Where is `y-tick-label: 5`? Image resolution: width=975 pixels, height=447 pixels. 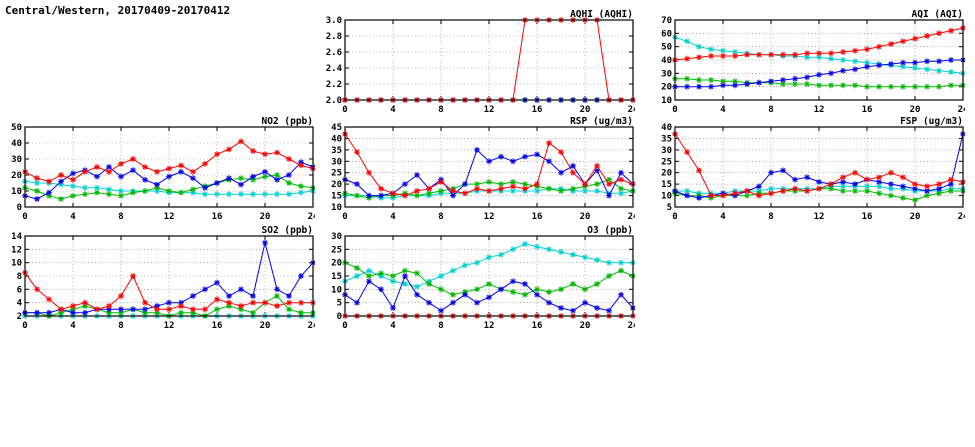 y-tick-label: 5 is located at coordinates (669, 208).